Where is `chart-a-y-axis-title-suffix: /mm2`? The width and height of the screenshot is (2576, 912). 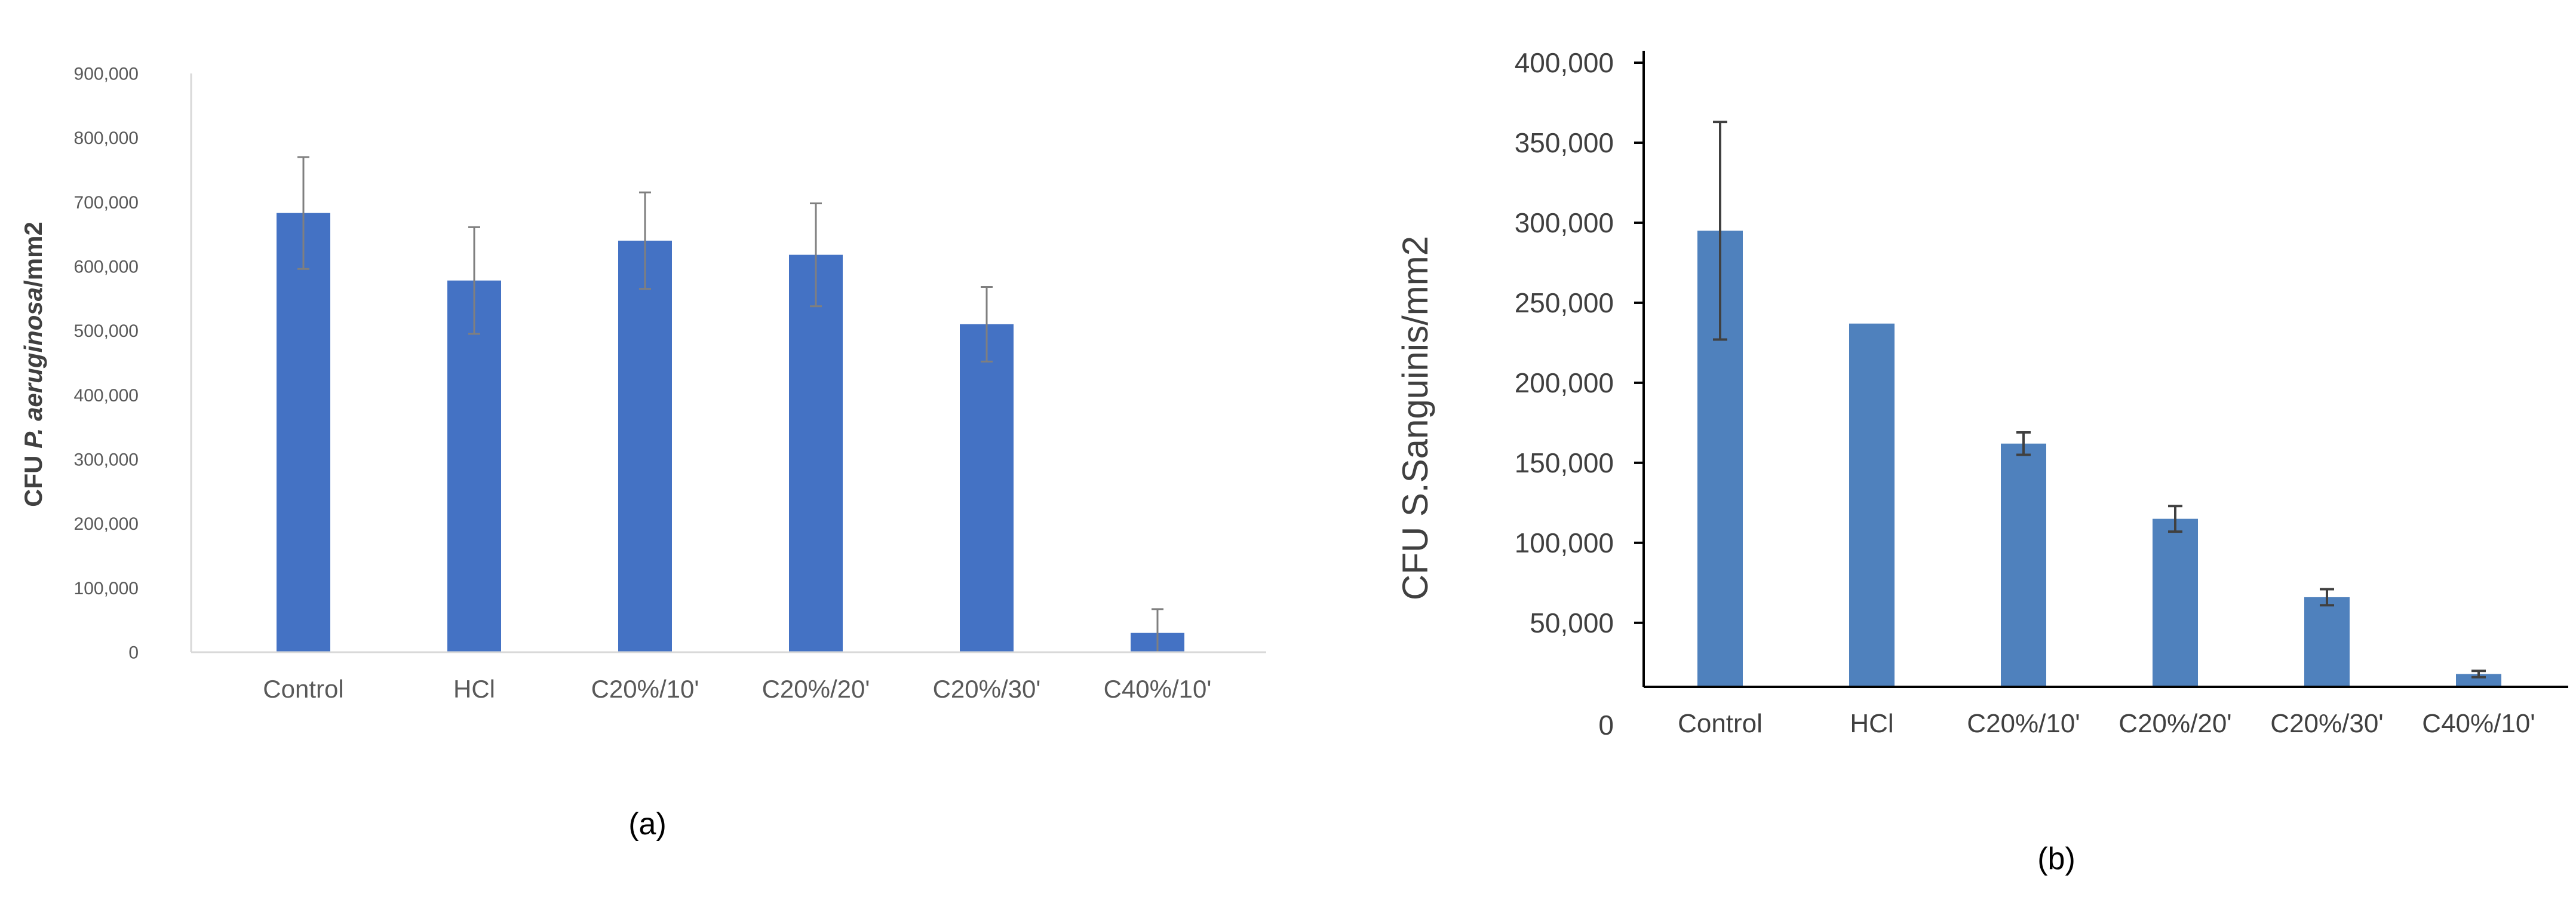
chart-a-y-axis-title-suffix: /mm2 is located at coordinates (33, 255).